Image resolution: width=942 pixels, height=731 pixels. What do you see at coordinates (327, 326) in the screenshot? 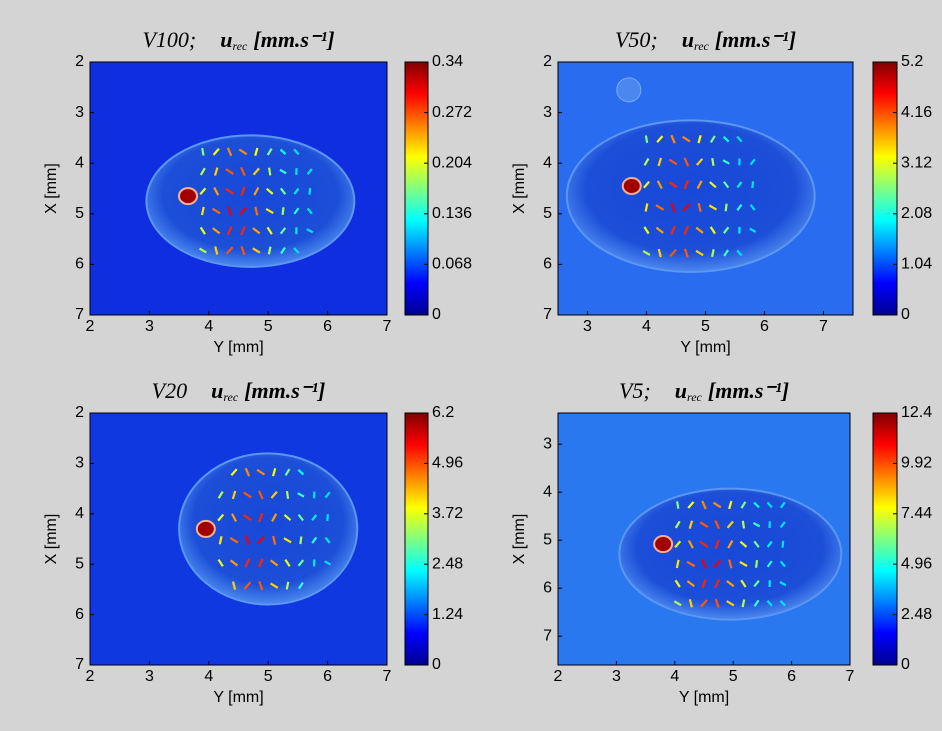
I see `x-tick-label: 6` at bounding box center [327, 326].